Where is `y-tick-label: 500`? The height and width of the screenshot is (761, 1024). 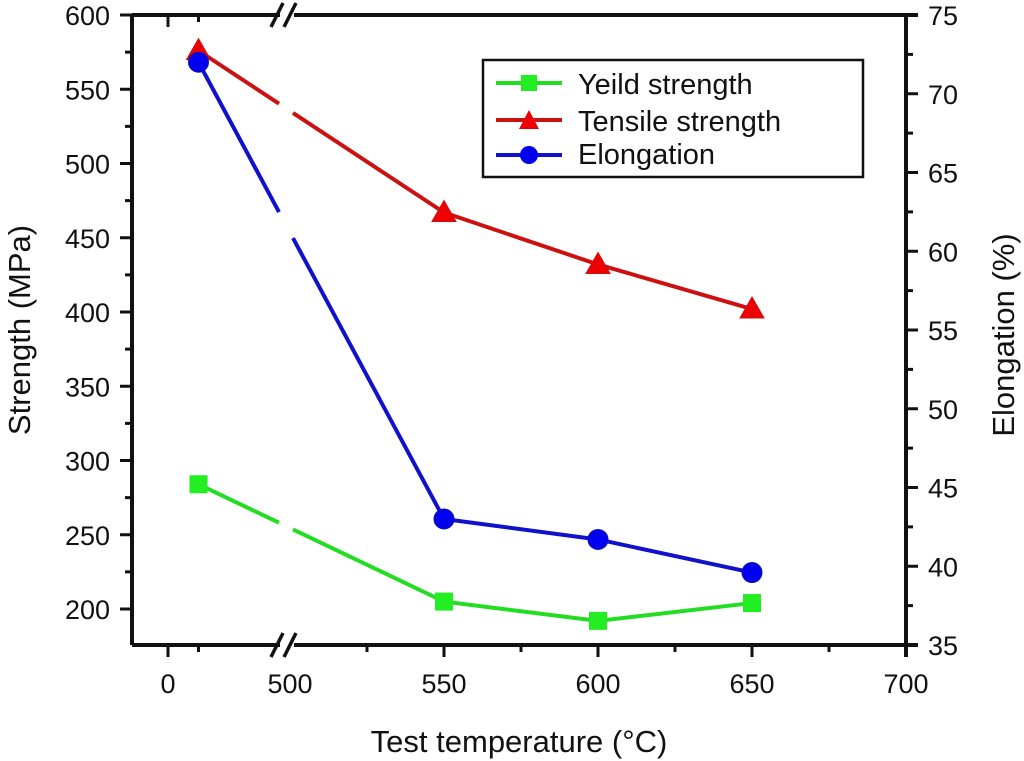 y-tick-label: 500 is located at coordinates (87, 165).